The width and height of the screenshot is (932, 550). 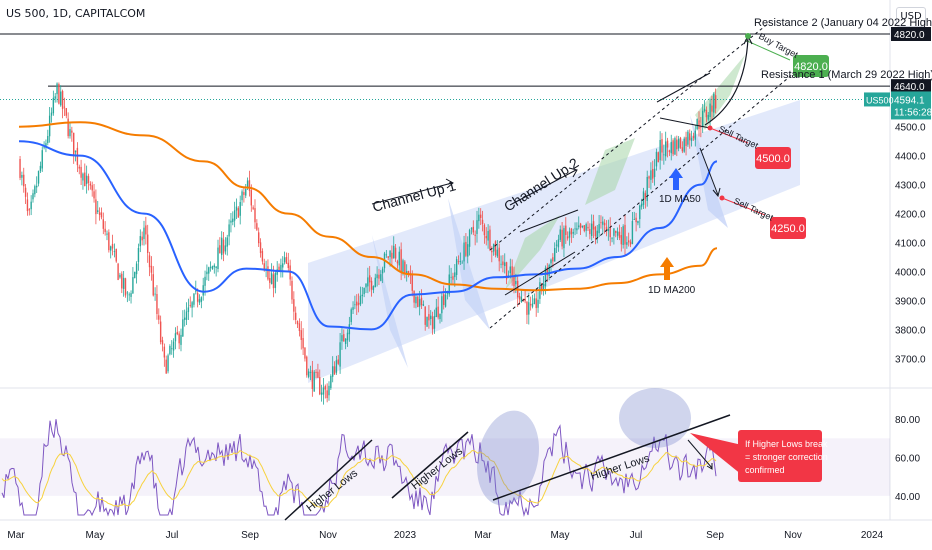 I want to click on price-tick-label: 4000.0, so click(x=910, y=272).